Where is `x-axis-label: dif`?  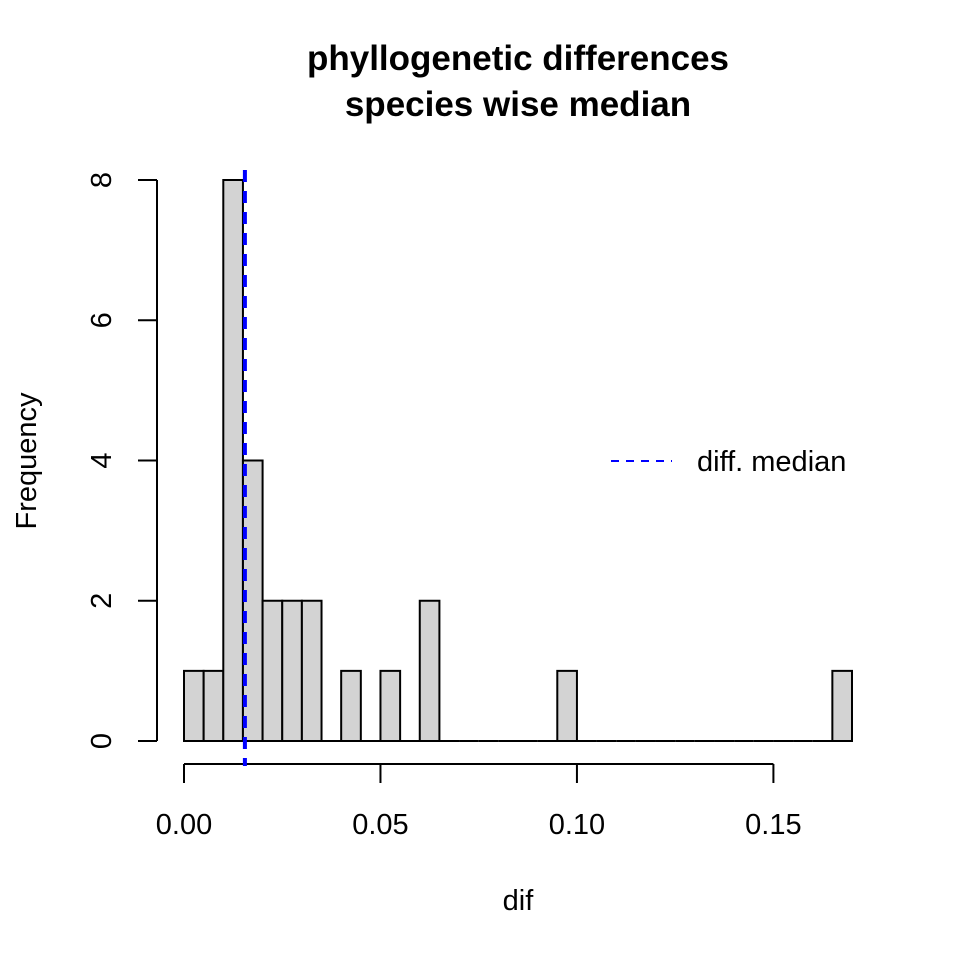 x-axis-label: dif is located at coordinates (519, 901).